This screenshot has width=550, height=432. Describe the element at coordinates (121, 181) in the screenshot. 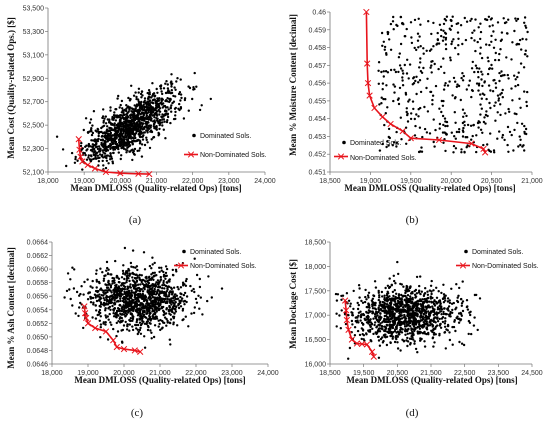

I see `x-tick-label: 20,000` at that location.